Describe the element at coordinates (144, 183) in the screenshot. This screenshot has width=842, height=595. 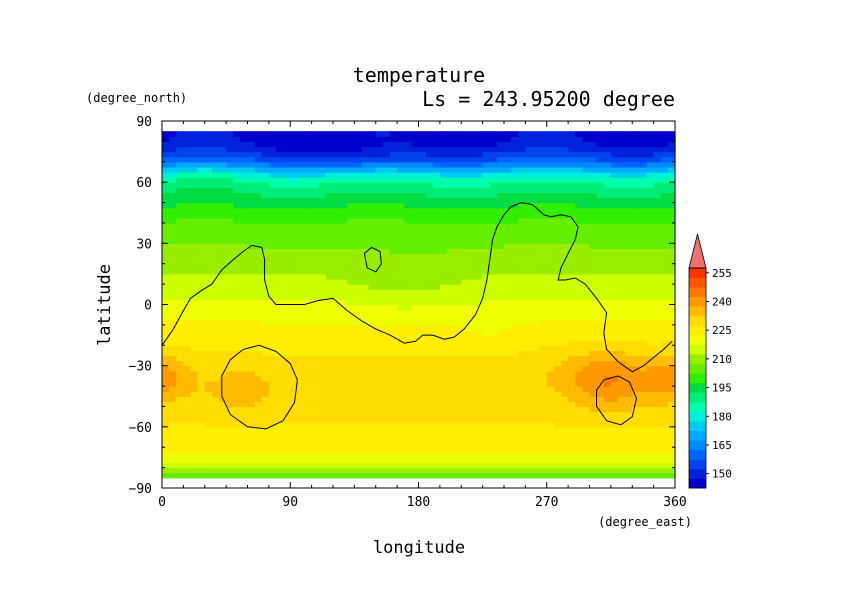
I see `y-tick-label: 60` at that location.